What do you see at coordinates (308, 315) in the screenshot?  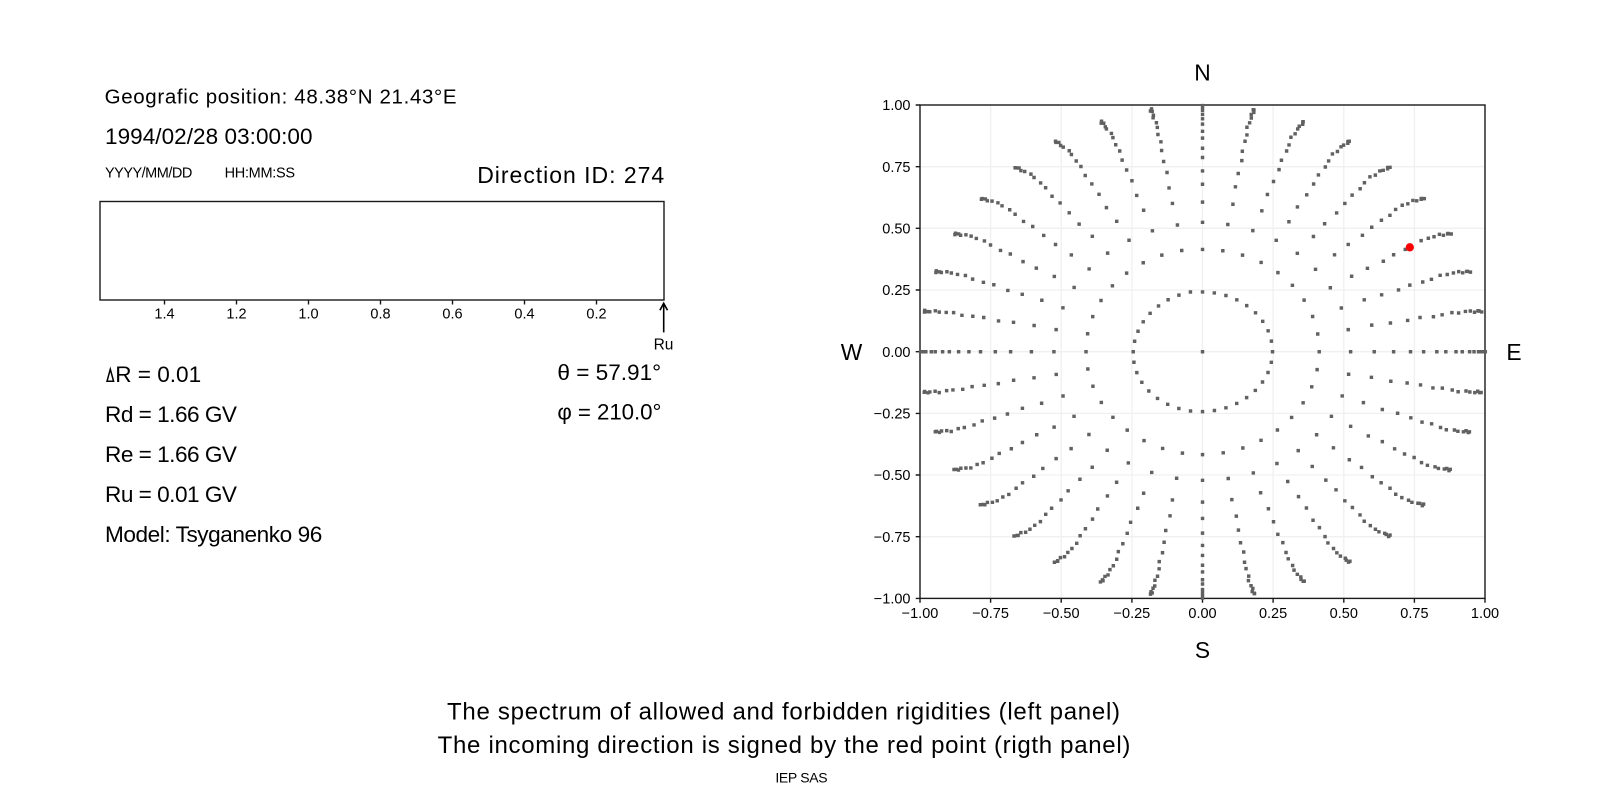 I see `svg-text: 1.0` at bounding box center [308, 315].